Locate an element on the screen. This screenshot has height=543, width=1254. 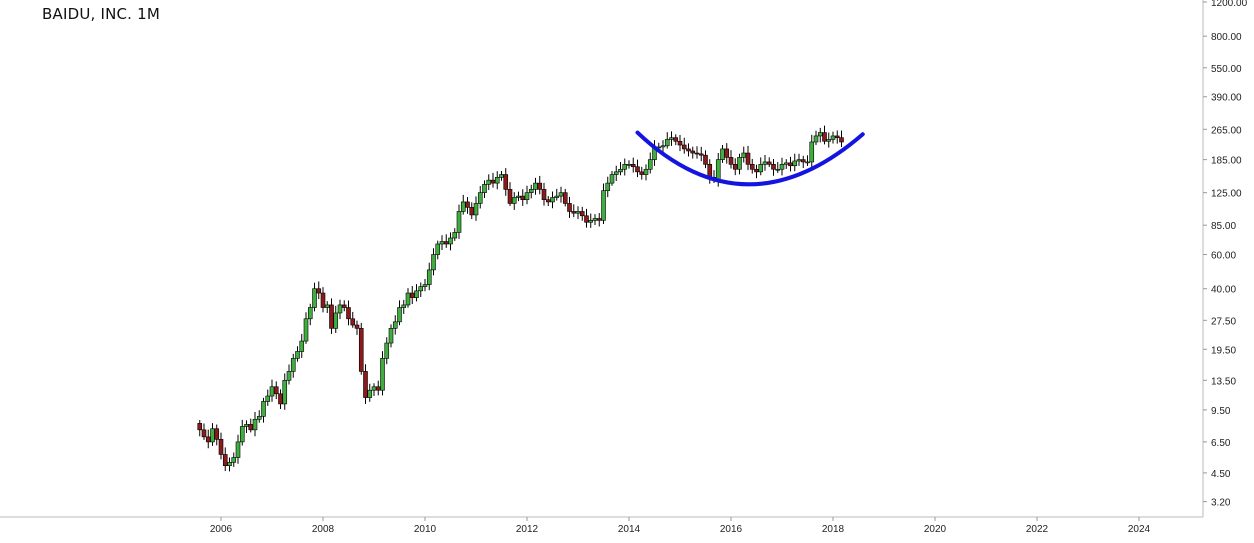
y-tick-label: 1200.00 is located at coordinates (1229, 4).